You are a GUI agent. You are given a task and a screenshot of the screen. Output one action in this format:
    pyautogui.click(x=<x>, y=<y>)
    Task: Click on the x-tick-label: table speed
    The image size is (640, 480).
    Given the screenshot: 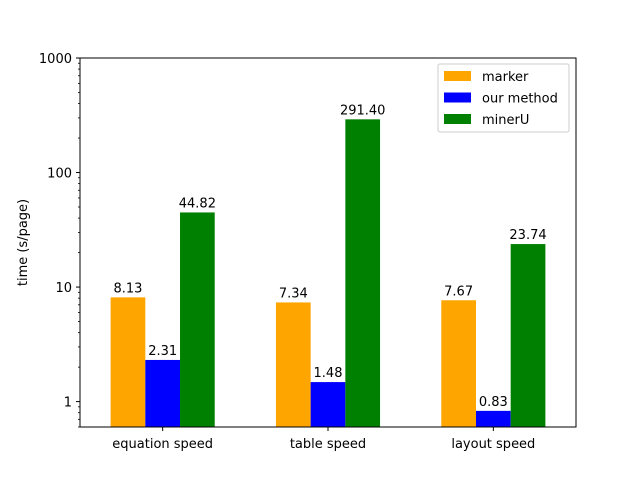 What is the action you would take?
    pyautogui.click(x=328, y=444)
    